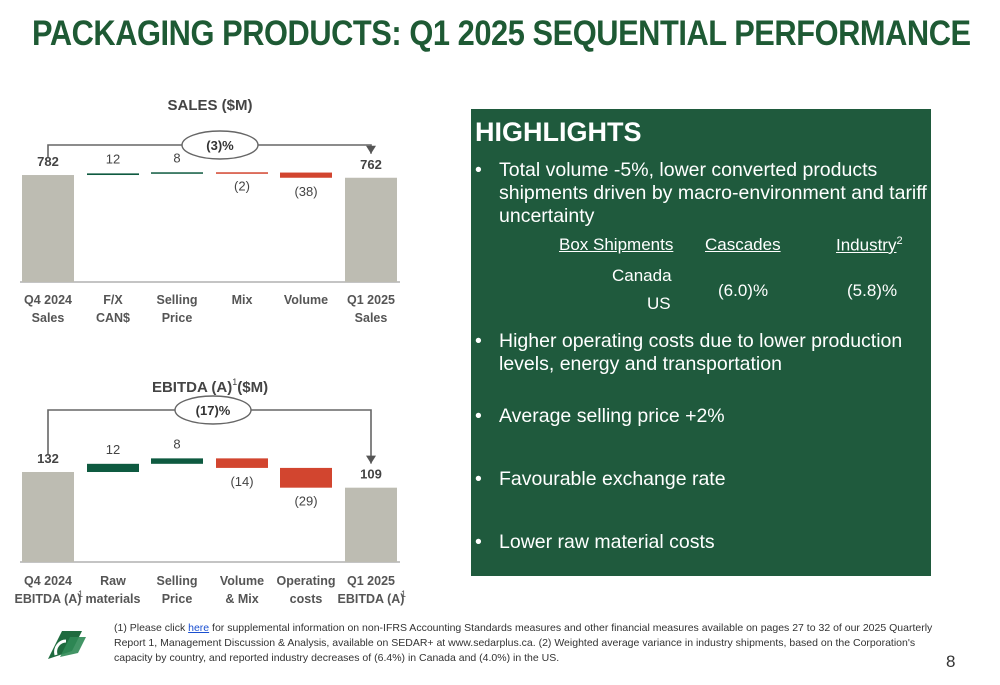 The image size is (1000, 685). I want to click on highlight-bullet: • Favourable exchange rate, so click(701, 479).